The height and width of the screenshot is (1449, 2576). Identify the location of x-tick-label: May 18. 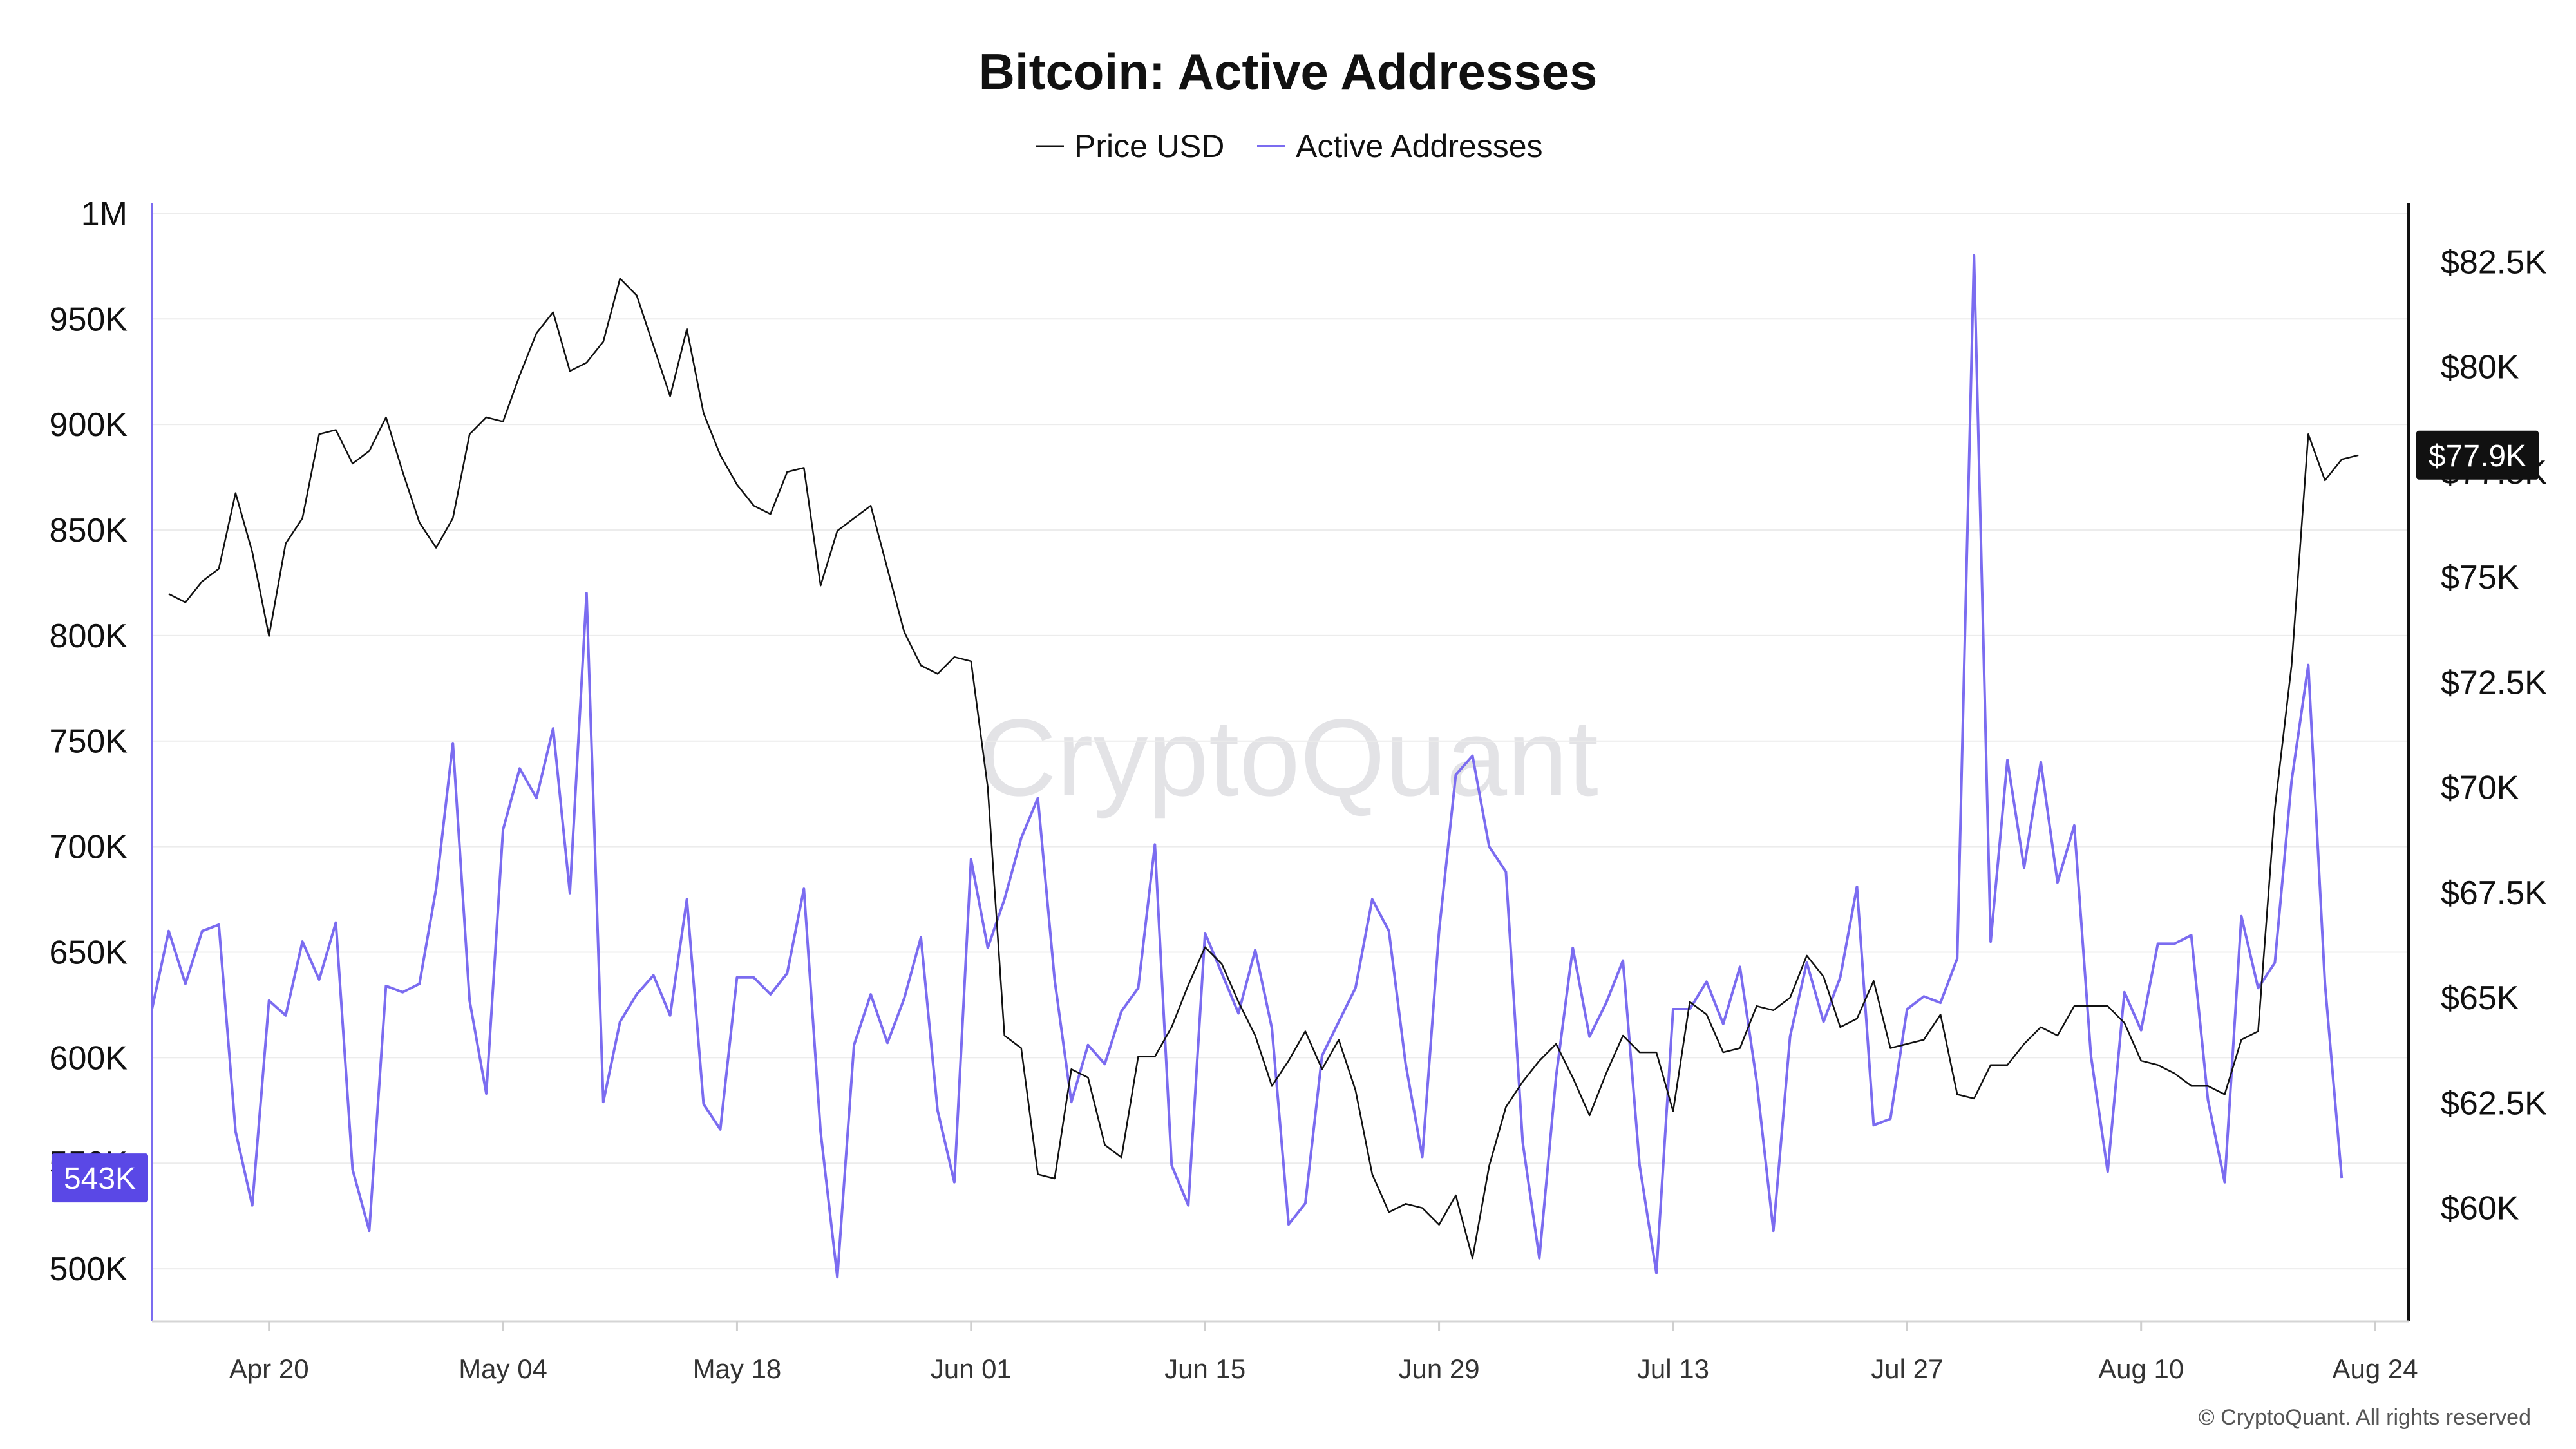
(738, 1369).